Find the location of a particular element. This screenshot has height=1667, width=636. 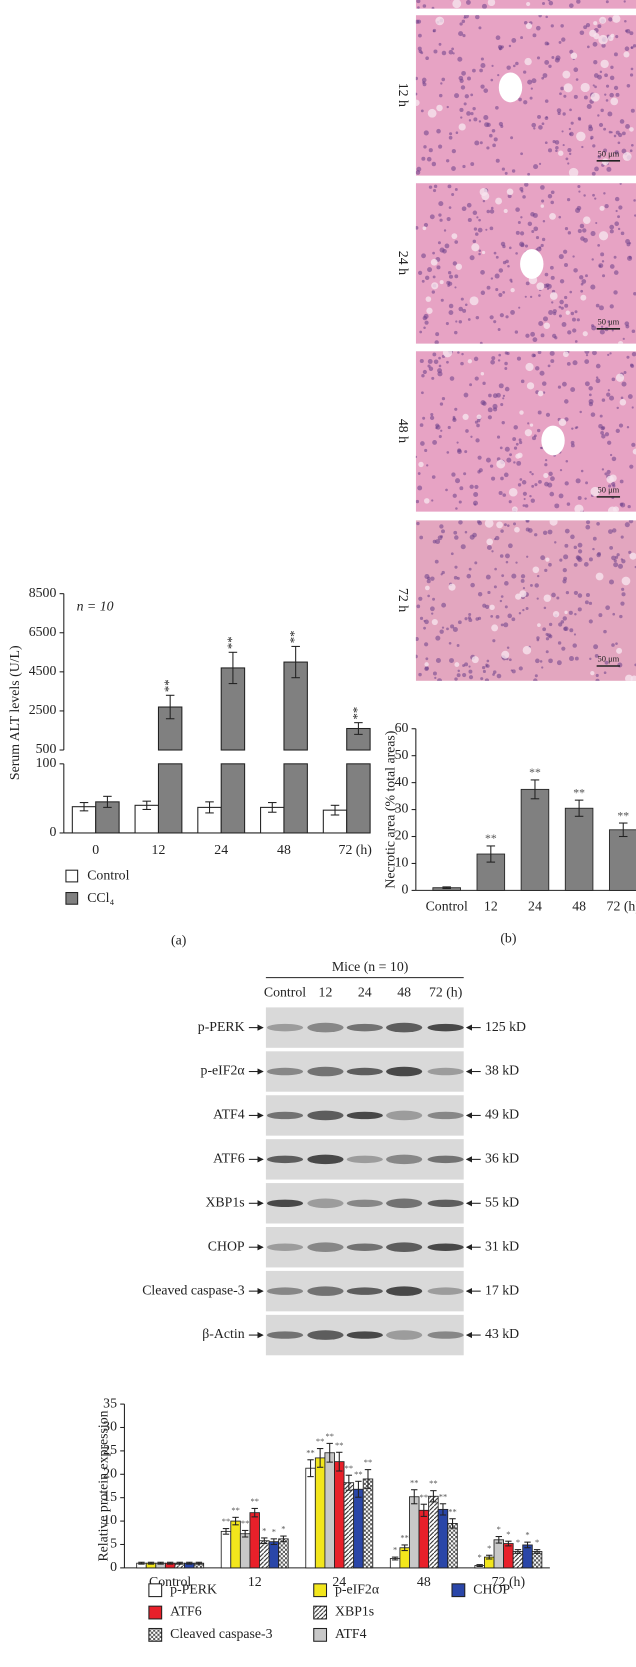

tissue is located at coordinates (525, 4).